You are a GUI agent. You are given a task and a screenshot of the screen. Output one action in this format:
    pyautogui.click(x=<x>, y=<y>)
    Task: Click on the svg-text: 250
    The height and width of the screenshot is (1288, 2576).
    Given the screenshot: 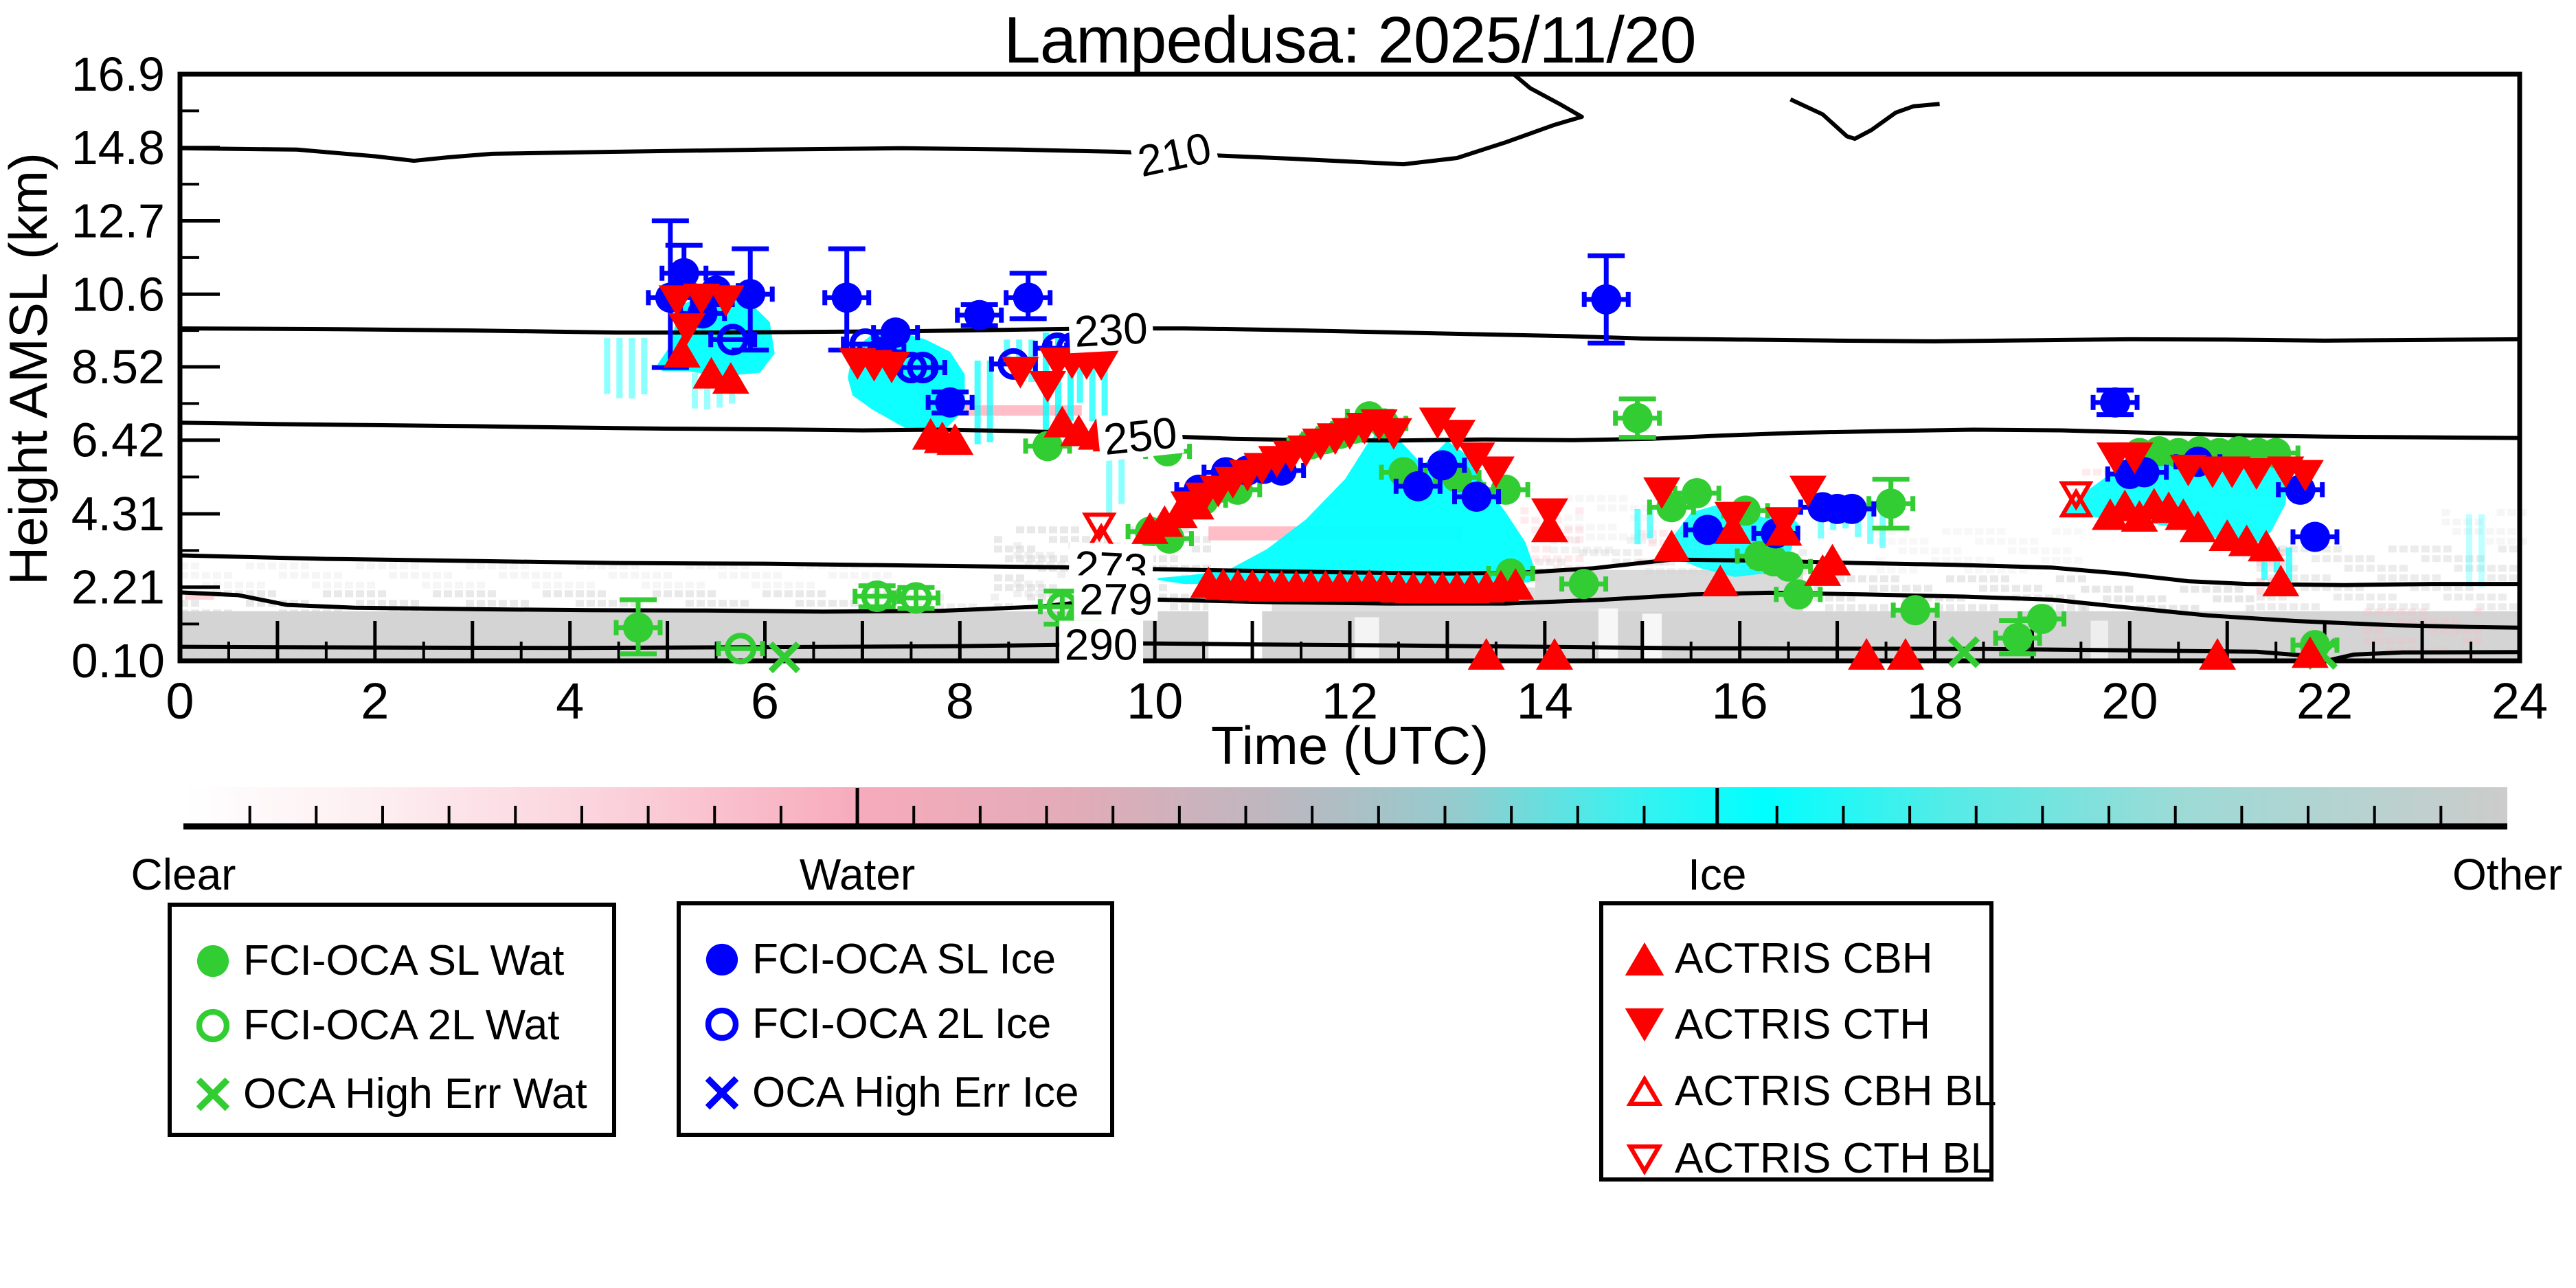 What is the action you would take?
    pyautogui.click(x=1140, y=435)
    